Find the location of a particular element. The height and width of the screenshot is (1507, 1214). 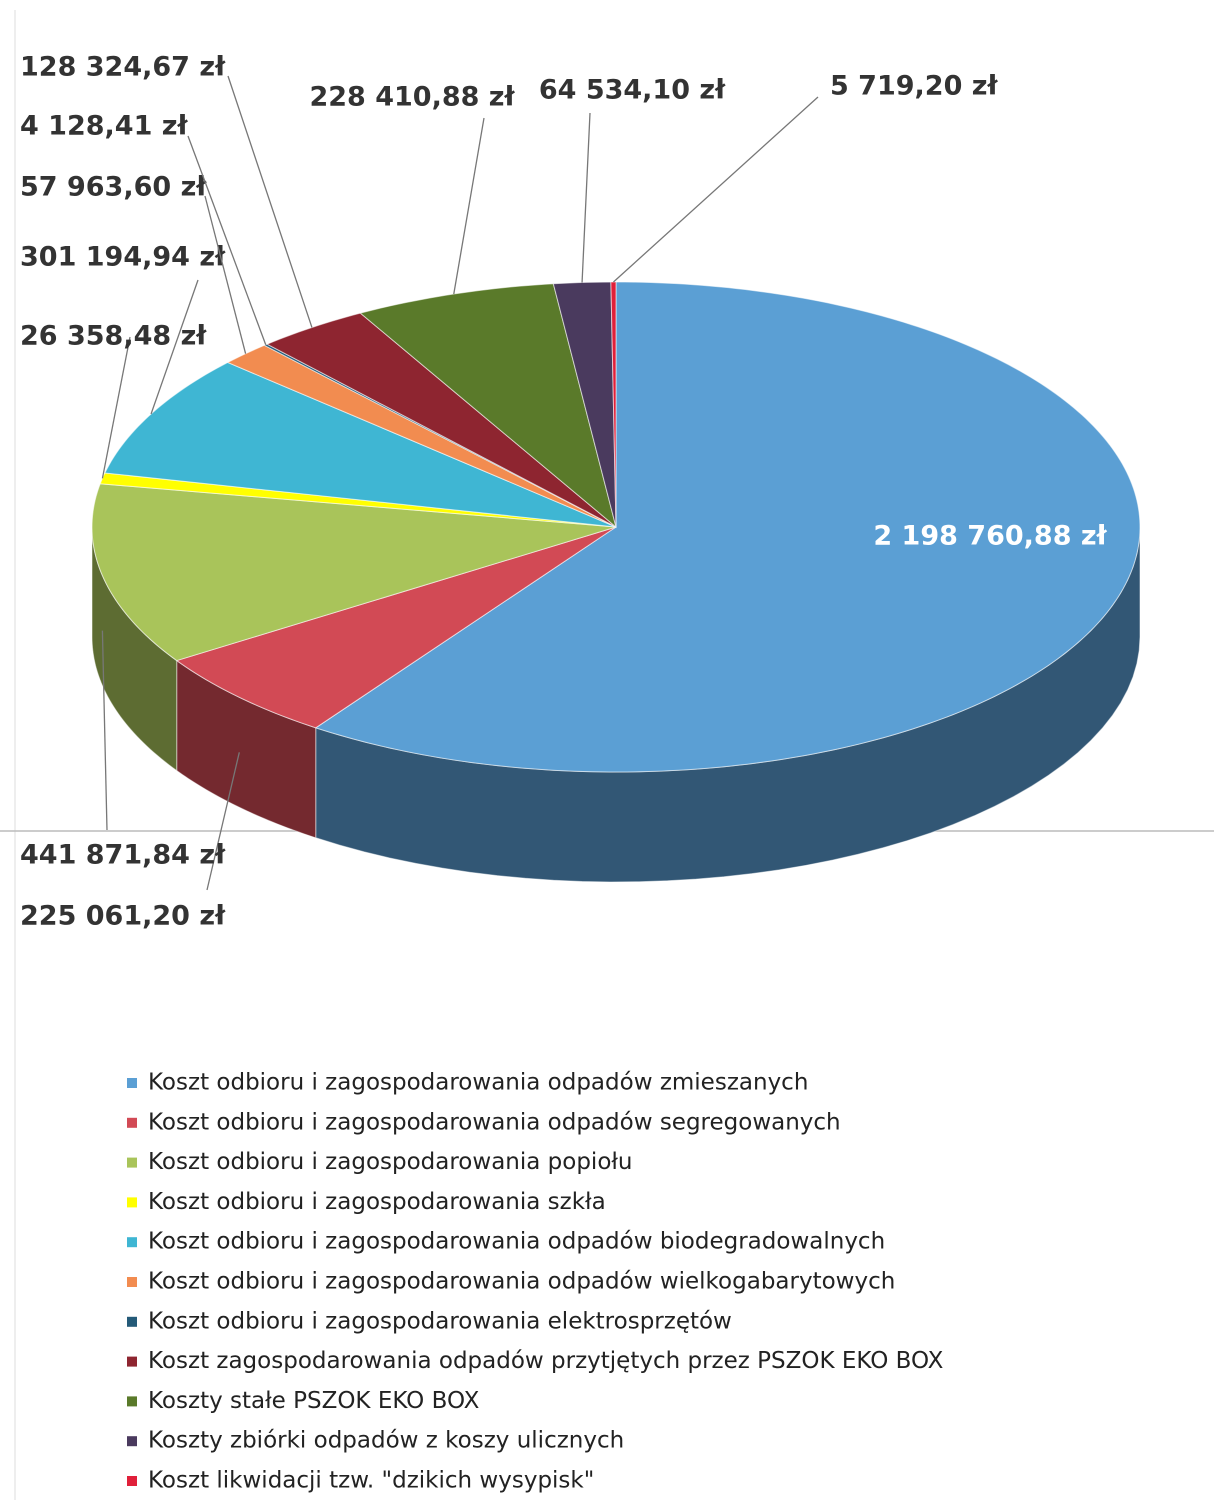

value-label: 128 324,67 zł is located at coordinates (123, 67).